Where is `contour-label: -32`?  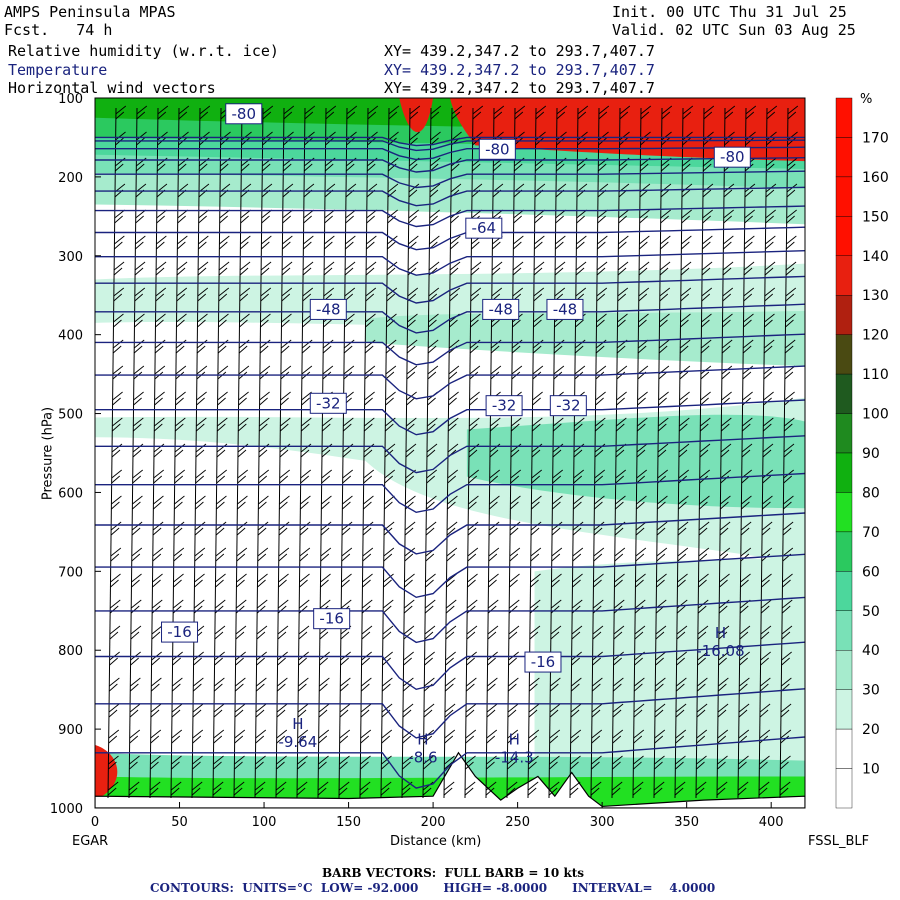
contour-label: -32 is located at coordinates (328, 403).